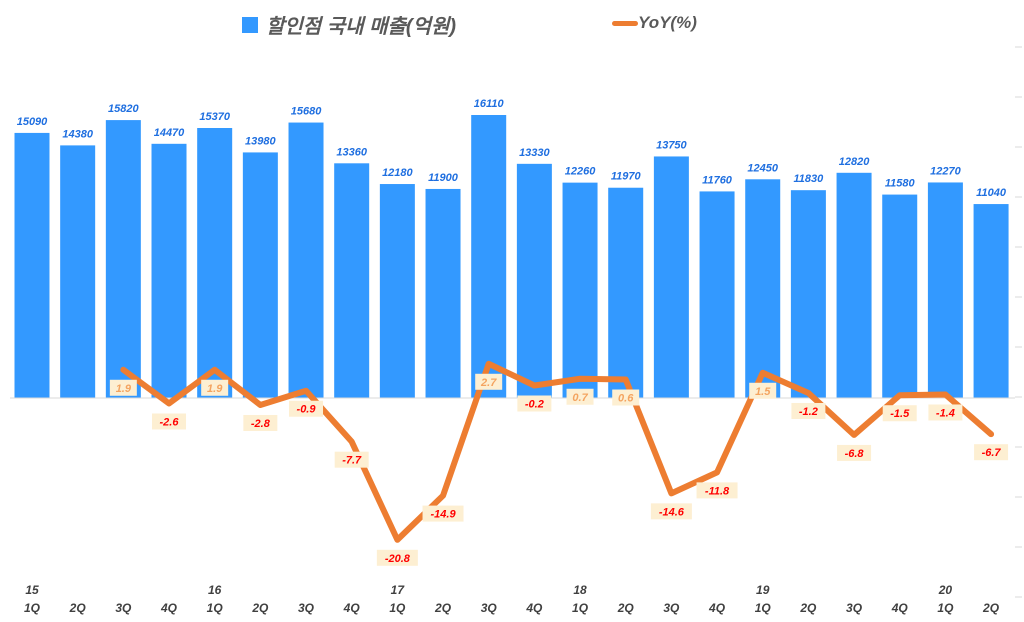 This screenshot has width=1024, height=622. I want to click on yoy-label: -14.9, so click(443, 515).